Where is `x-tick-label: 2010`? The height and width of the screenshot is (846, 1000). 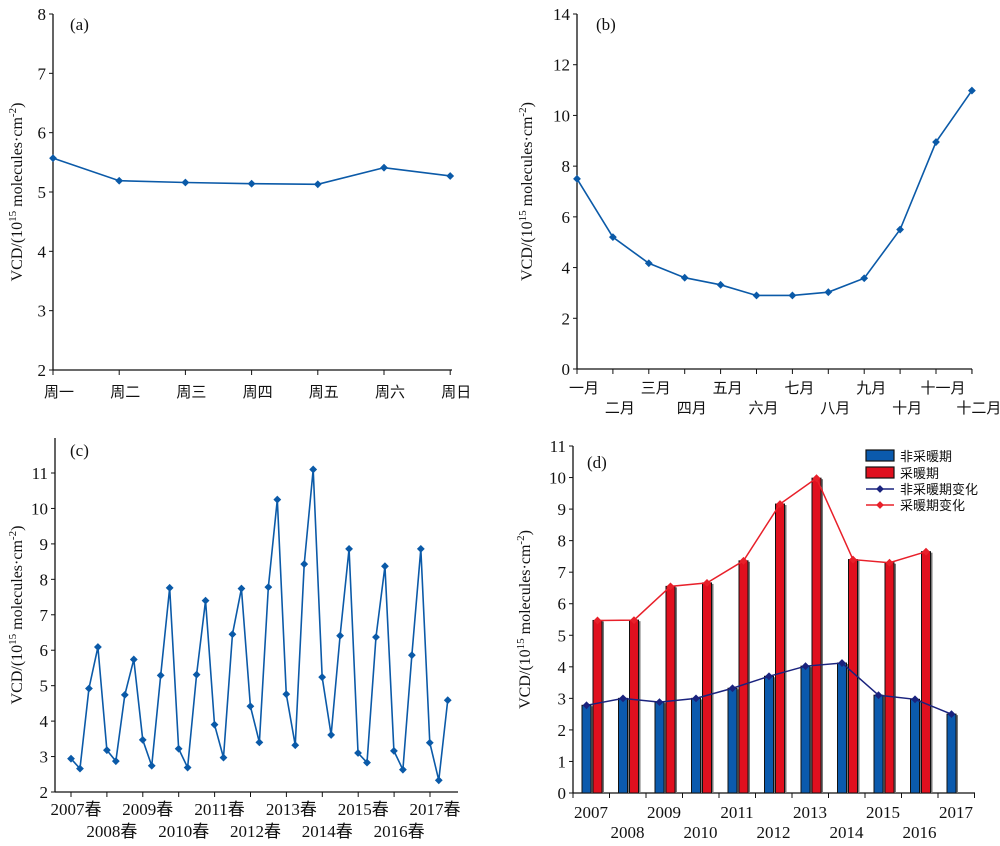 x-tick-label: 2010 is located at coordinates (701, 832).